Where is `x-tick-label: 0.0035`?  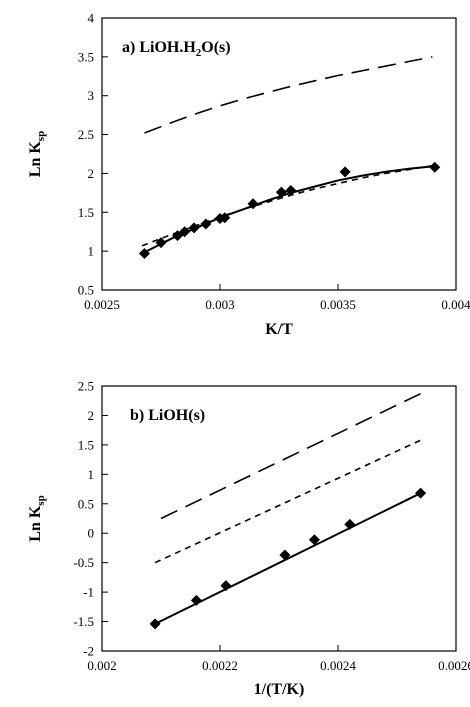
x-tick-label: 0.0035 is located at coordinates (338, 304).